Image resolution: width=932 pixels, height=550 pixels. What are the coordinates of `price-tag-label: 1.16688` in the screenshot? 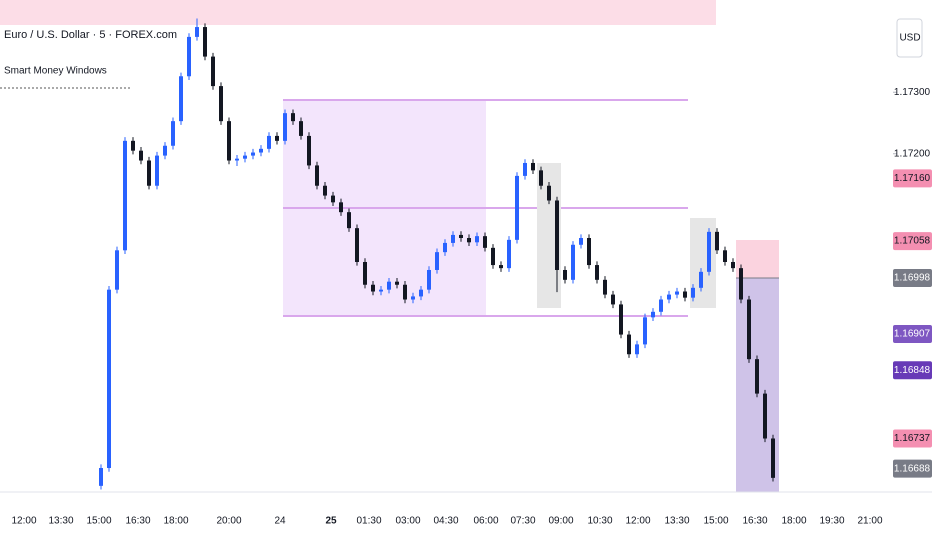 It's located at (912, 468).